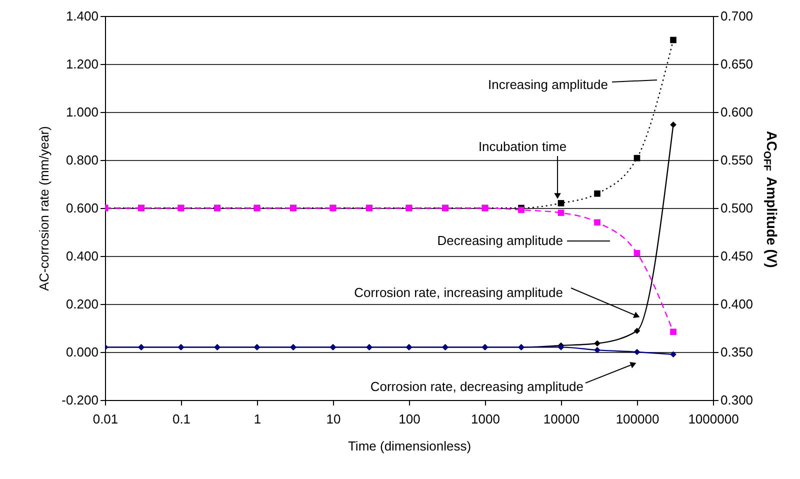  What do you see at coordinates (737, 352) in the screenshot?
I see `y2-tick-label: 0.350` at bounding box center [737, 352].